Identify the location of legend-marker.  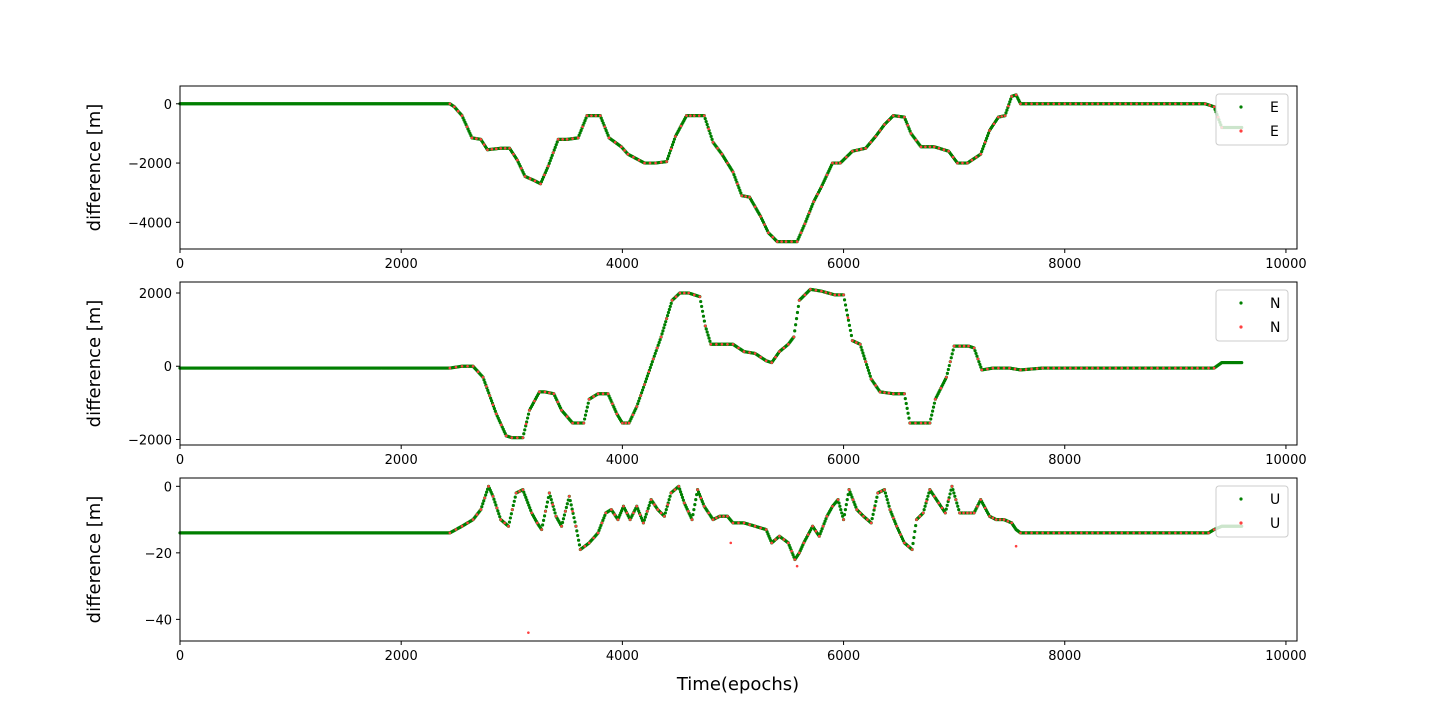
(1241, 107).